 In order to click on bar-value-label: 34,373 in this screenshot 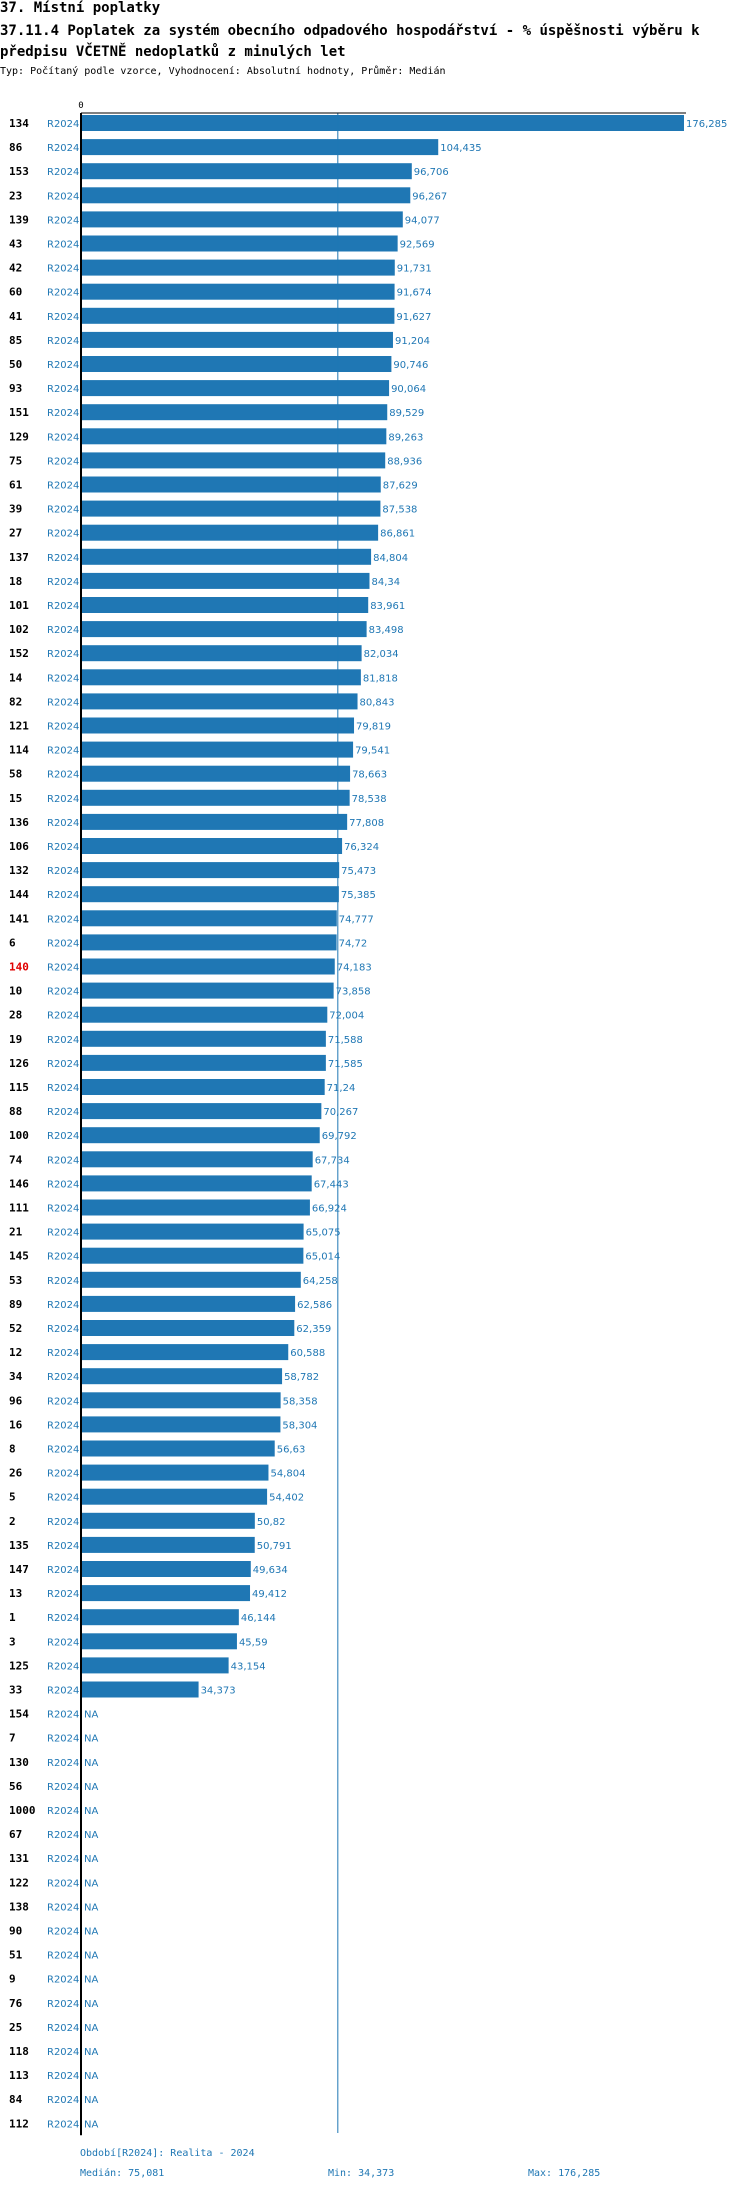, I will do `click(218, 1691)`.